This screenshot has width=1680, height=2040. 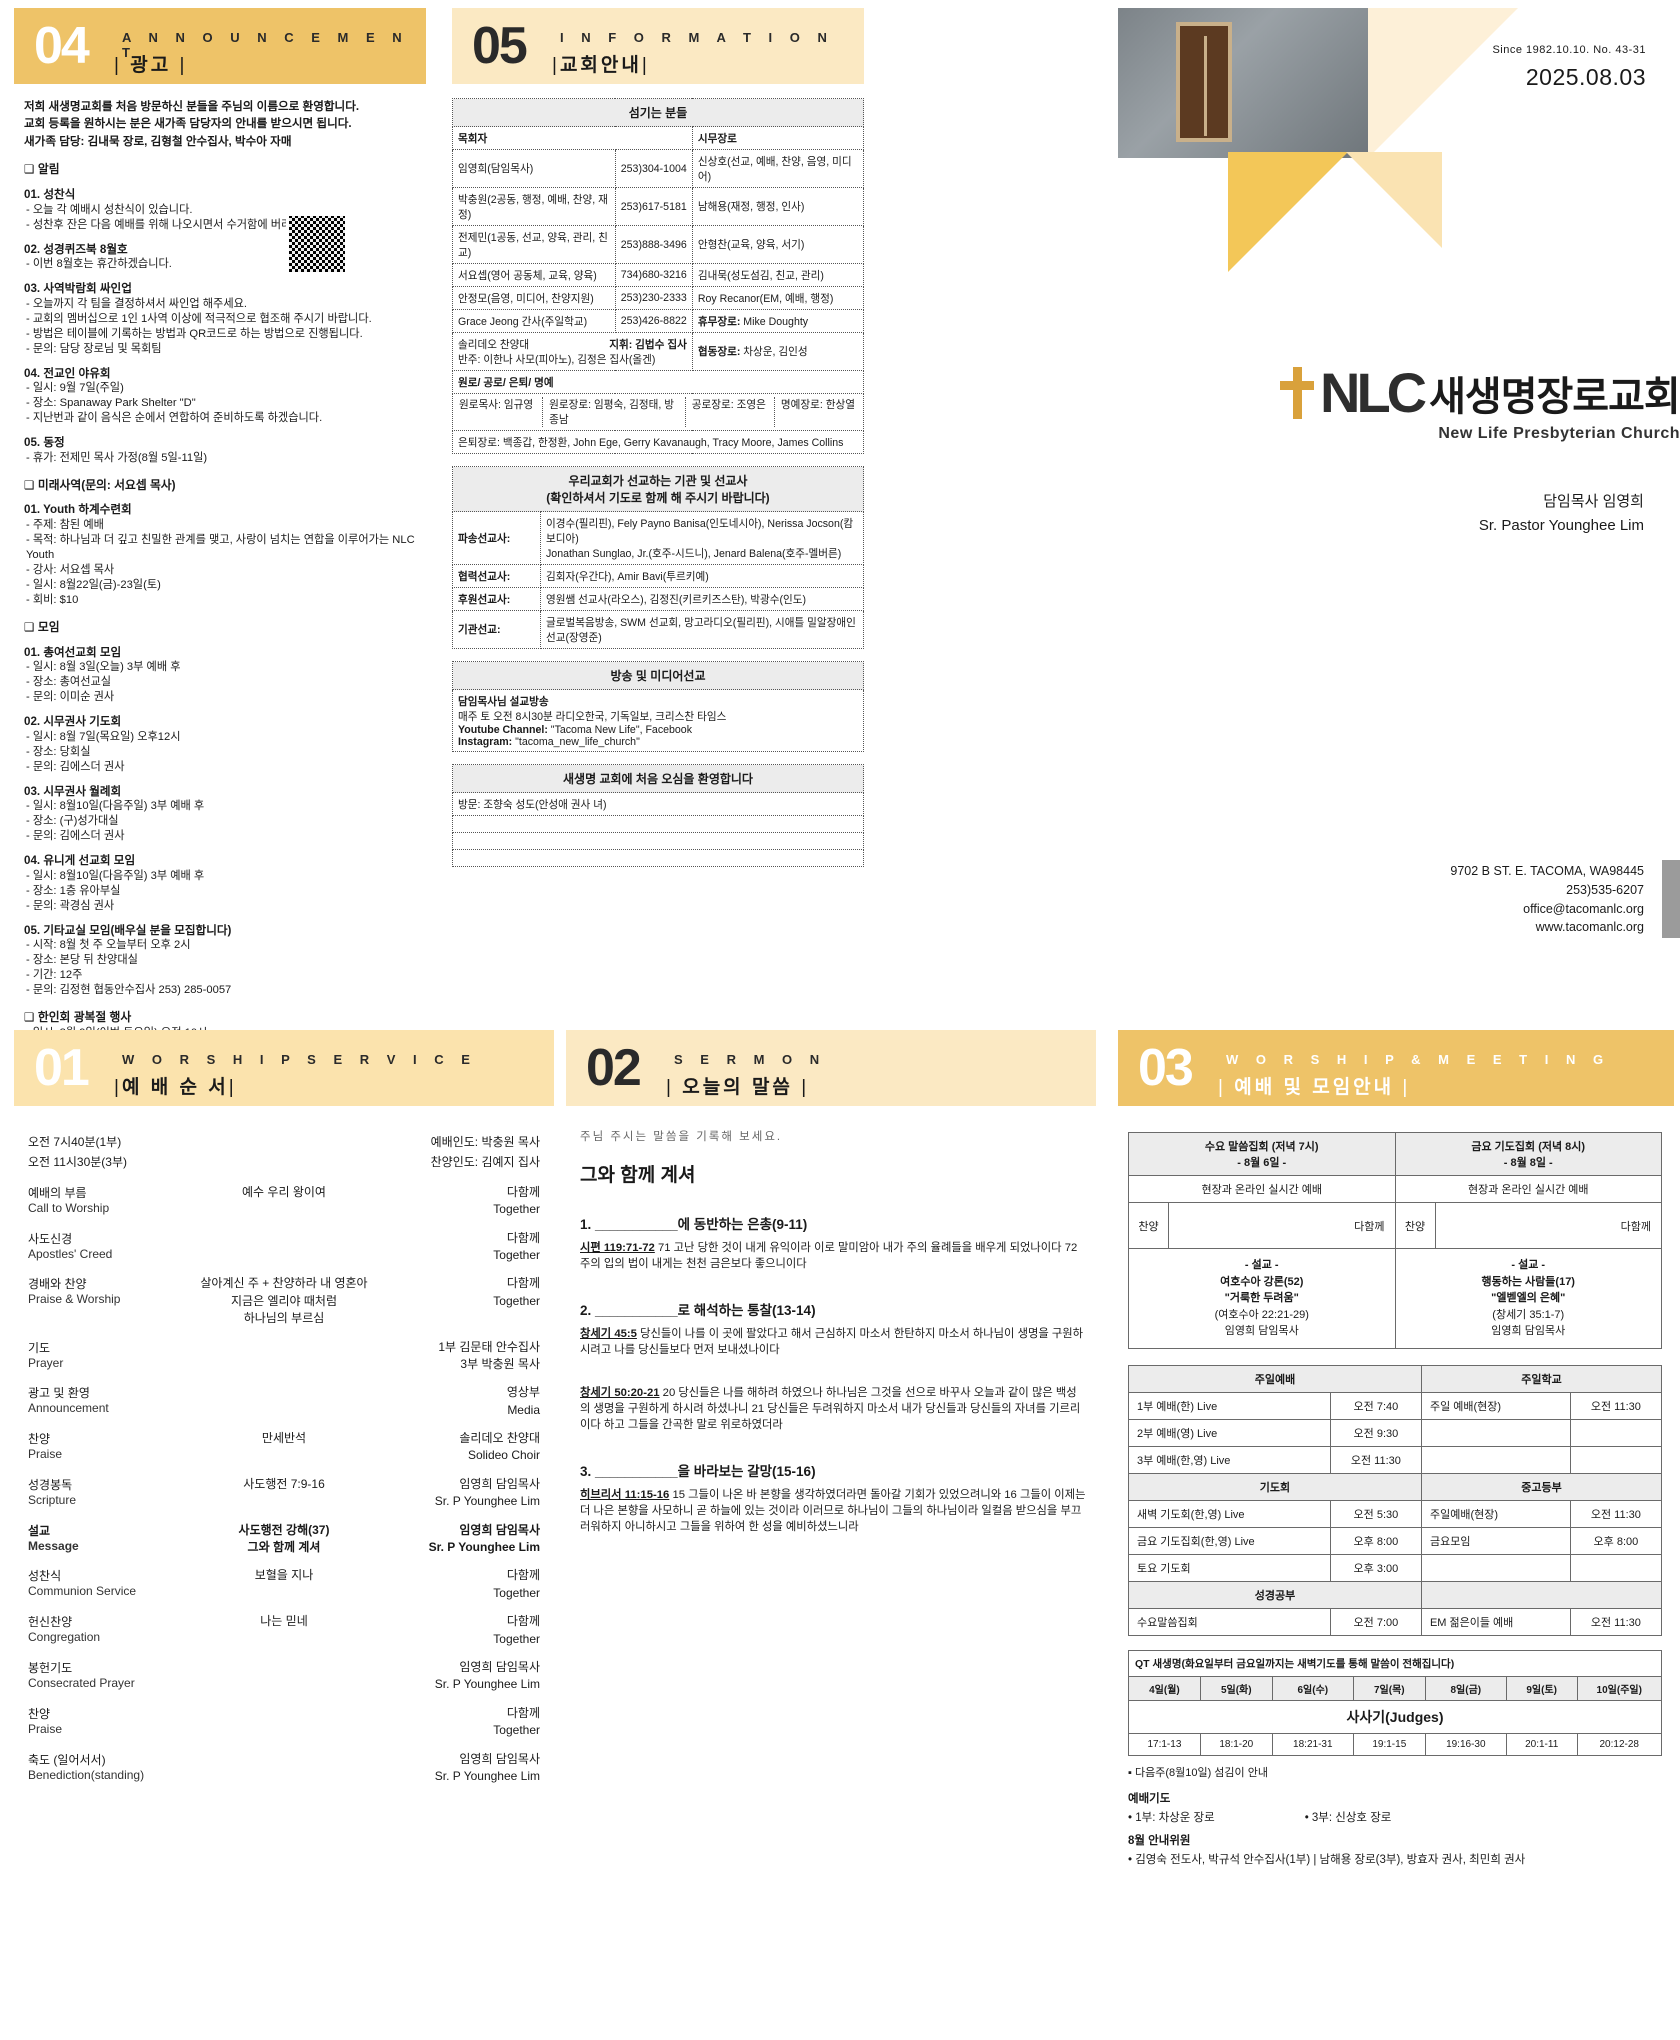 I want to click on elder-name: 신상호(선교, 예배, 찬양, 음영, 미디어), so click(x=778, y=168).